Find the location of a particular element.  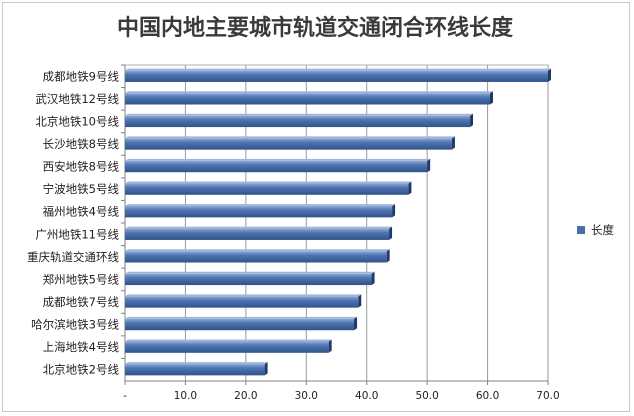

x-tick-label: 50.0 is located at coordinates (426, 396).